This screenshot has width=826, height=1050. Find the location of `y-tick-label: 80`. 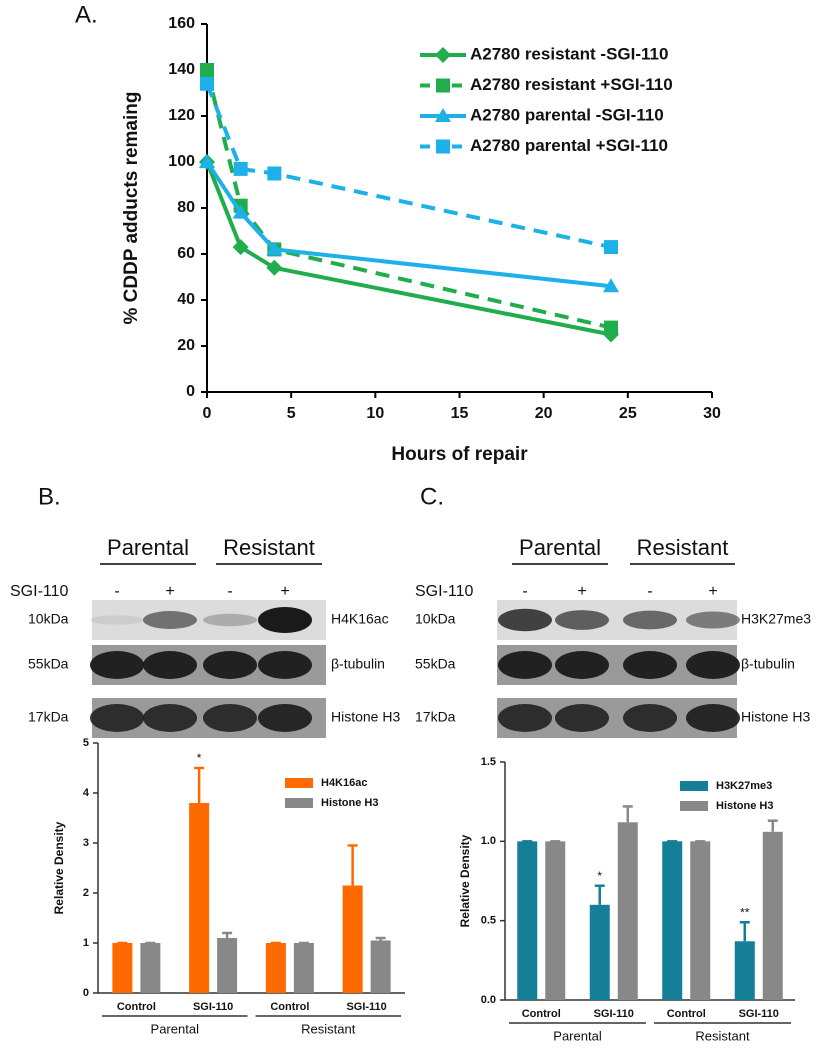

y-tick-label: 80 is located at coordinates (186, 207).